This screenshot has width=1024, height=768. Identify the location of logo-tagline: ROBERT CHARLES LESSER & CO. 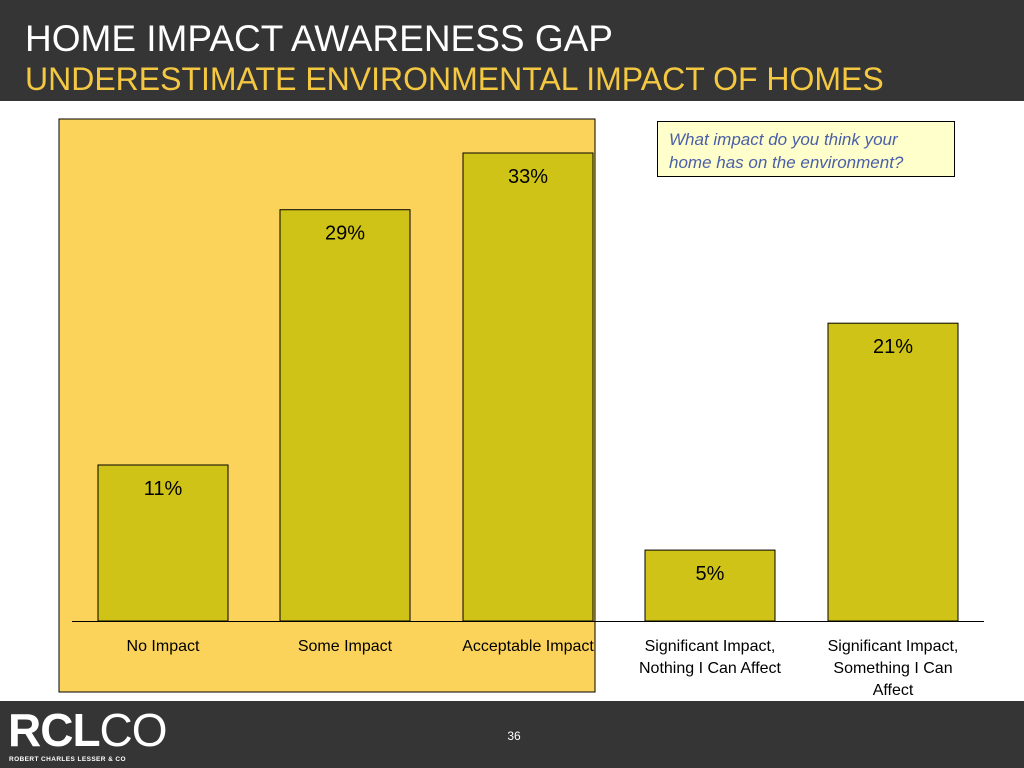
(67, 759).